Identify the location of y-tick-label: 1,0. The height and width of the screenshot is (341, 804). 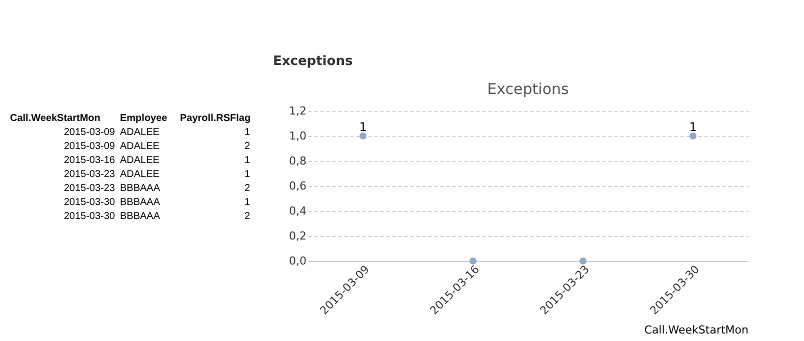
(297, 136).